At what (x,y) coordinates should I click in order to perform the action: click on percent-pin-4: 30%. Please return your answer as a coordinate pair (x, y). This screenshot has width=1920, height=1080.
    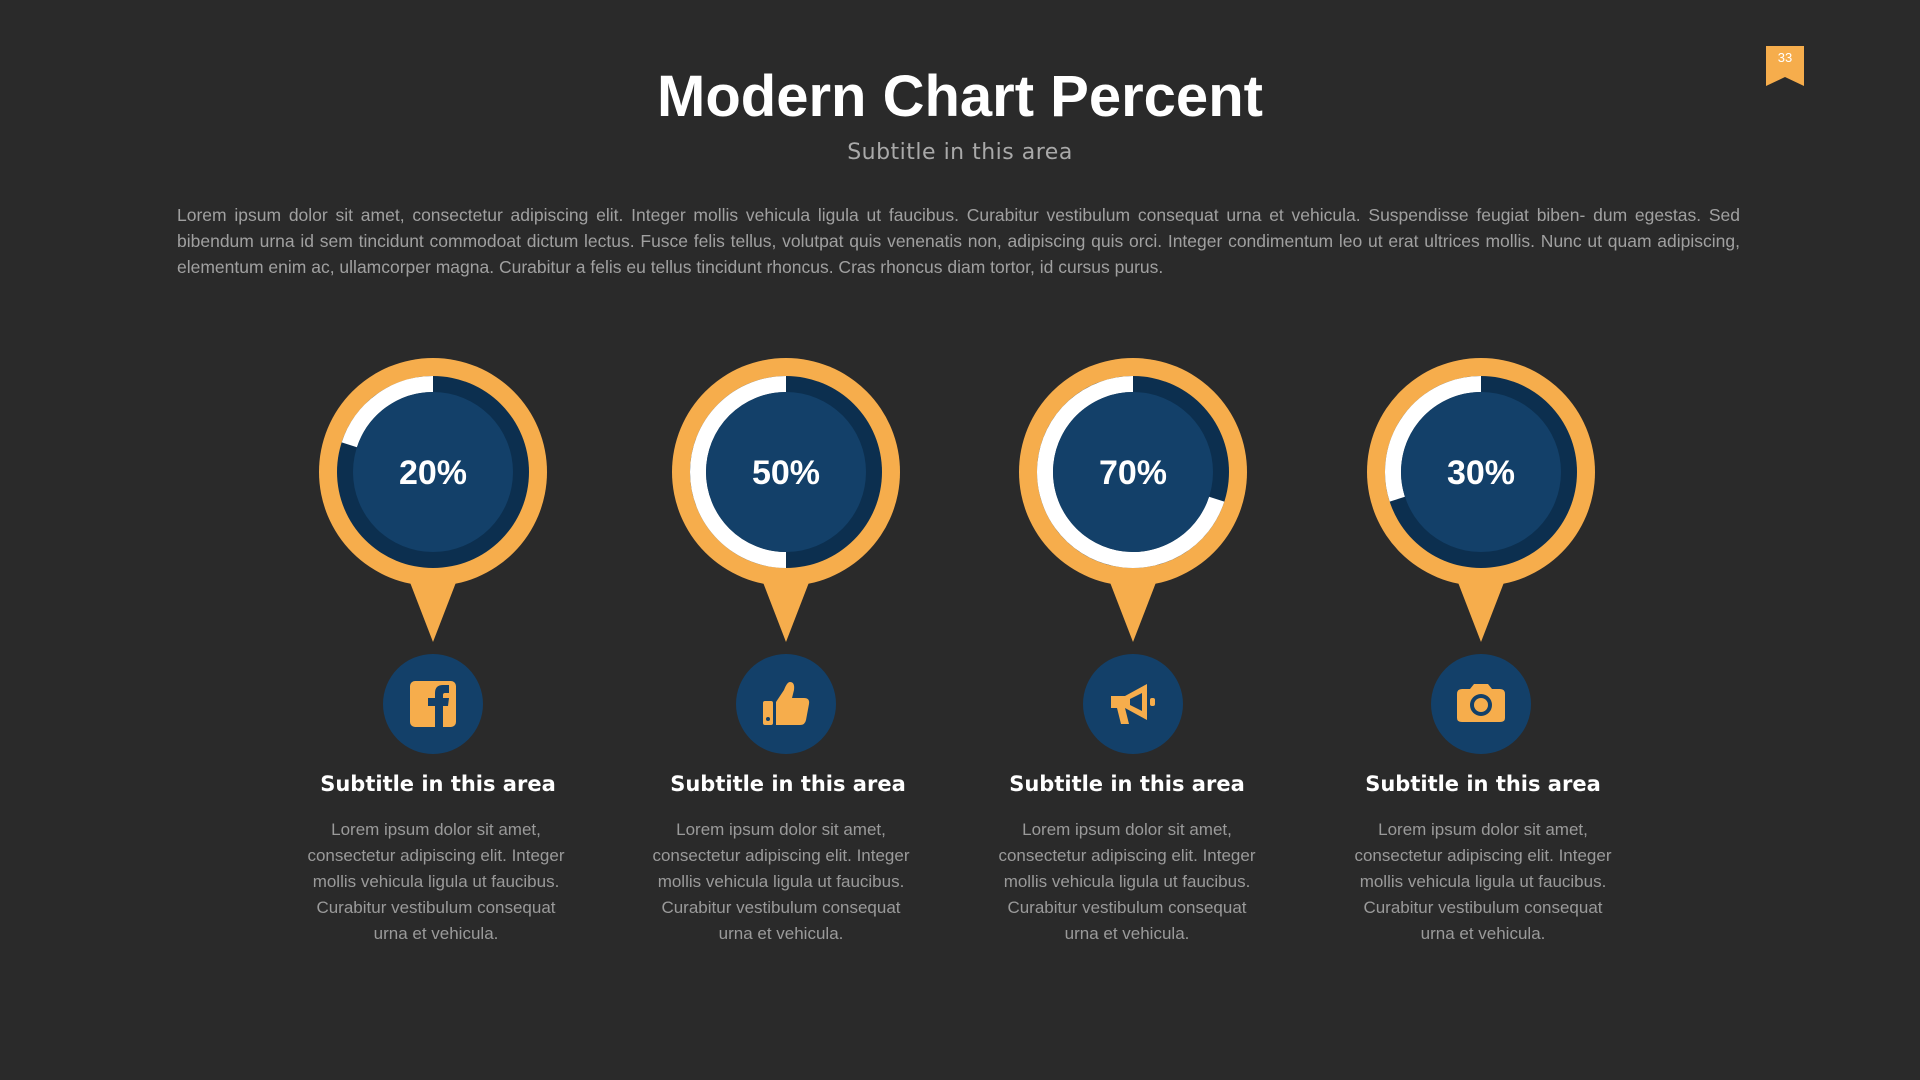
    Looking at the image, I should click on (1481, 500).